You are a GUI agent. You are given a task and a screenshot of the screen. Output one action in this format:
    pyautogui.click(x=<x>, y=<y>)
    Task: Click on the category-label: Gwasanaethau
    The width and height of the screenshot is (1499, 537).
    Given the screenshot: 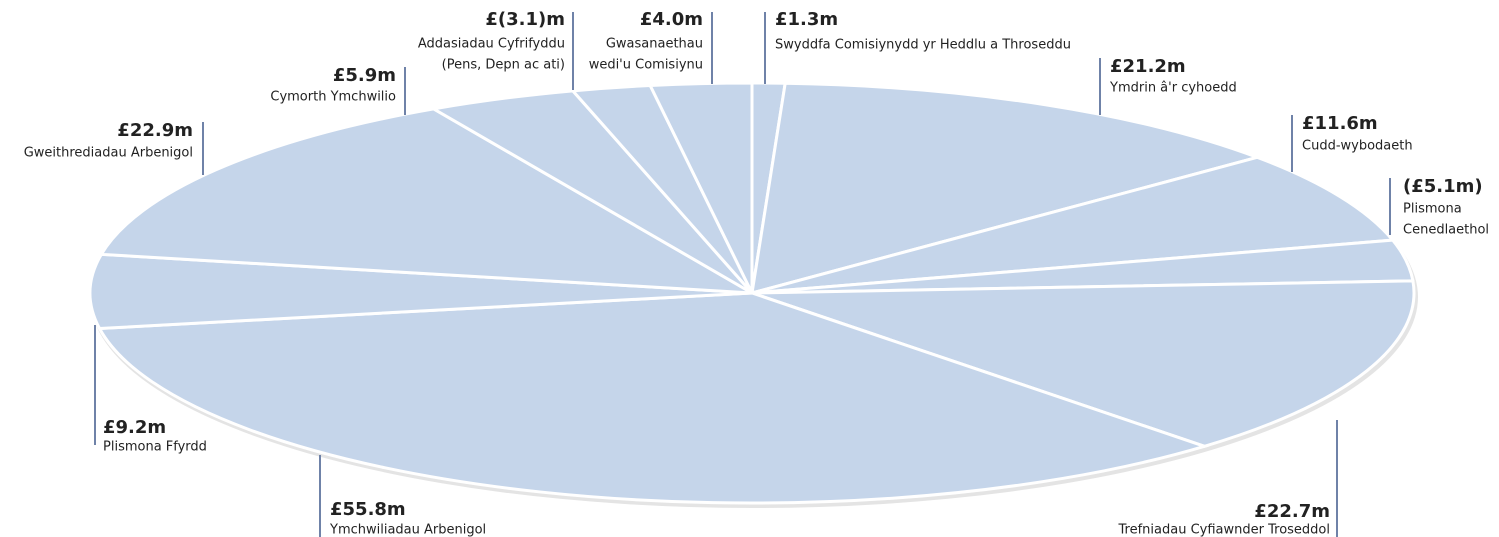 What is the action you would take?
    pyautogui.click(x=654, y=44)
    